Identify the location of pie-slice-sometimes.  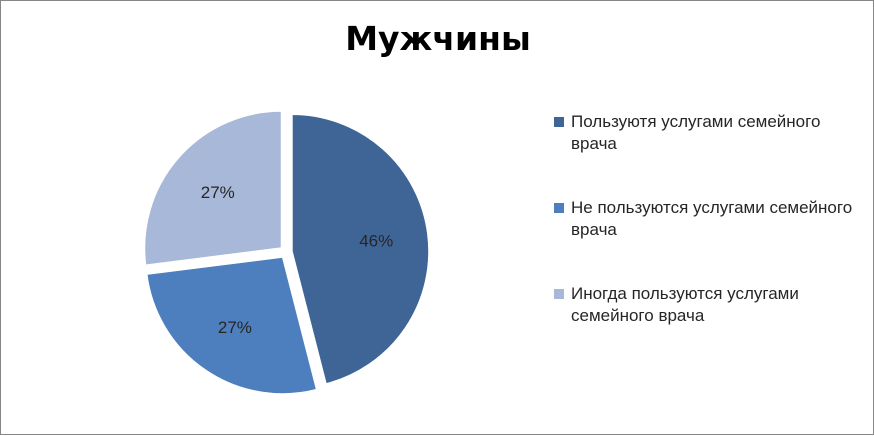
(213, 188).